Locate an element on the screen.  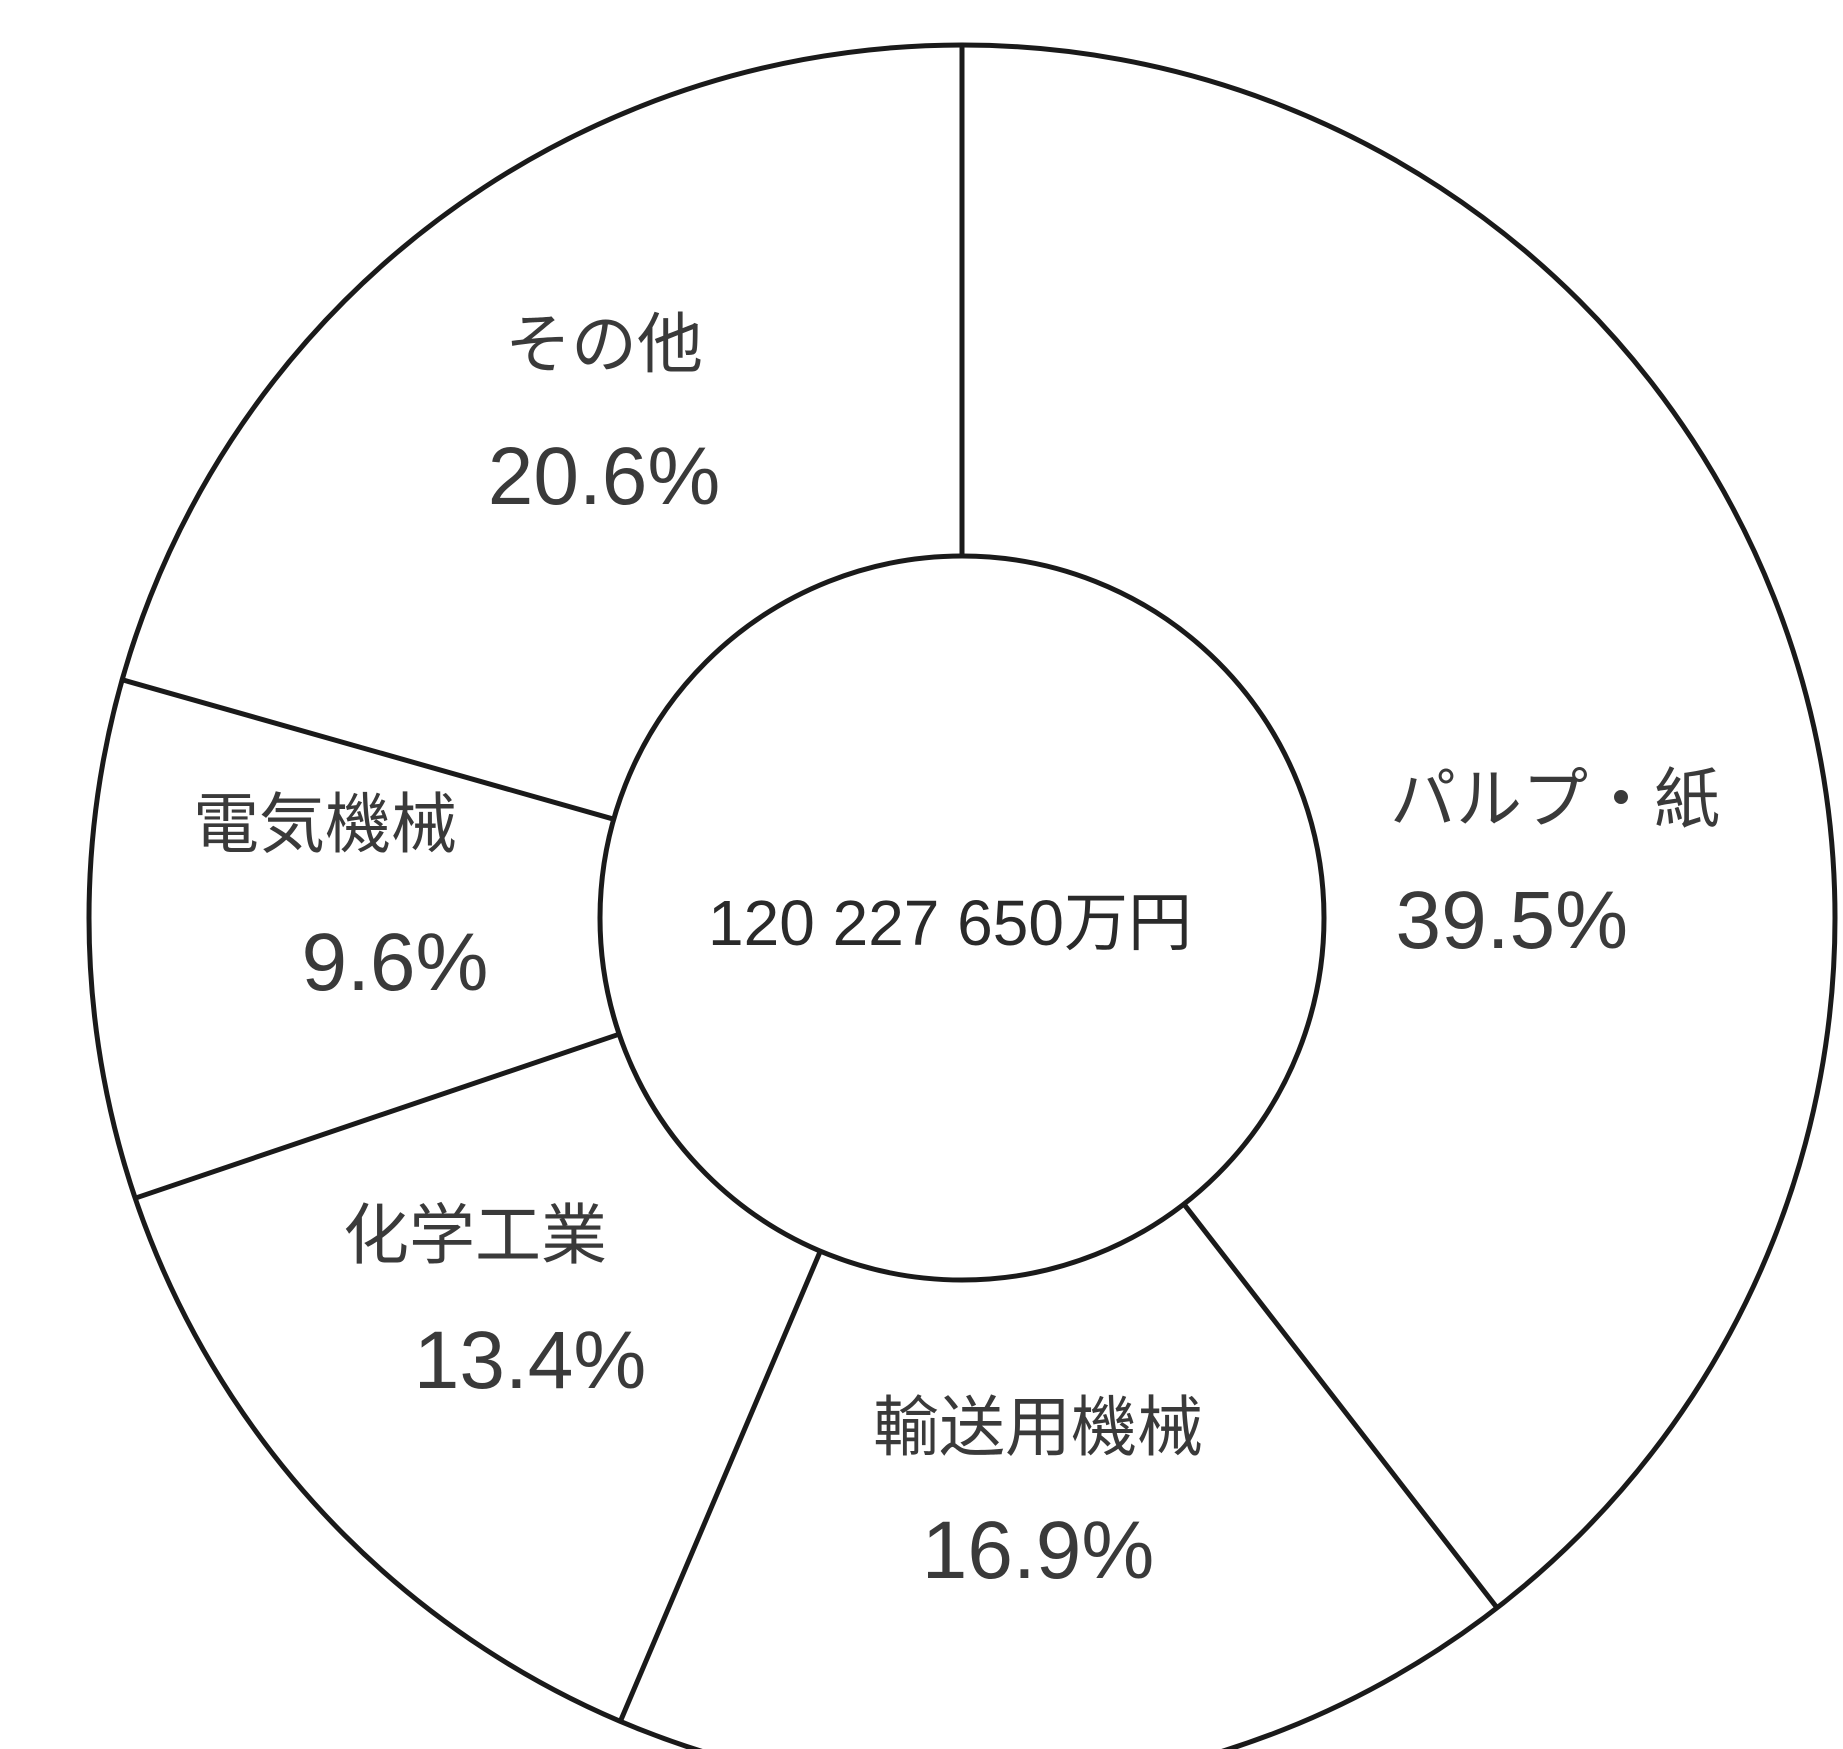
slice-name: その他 is located at coordinates (604, 344).